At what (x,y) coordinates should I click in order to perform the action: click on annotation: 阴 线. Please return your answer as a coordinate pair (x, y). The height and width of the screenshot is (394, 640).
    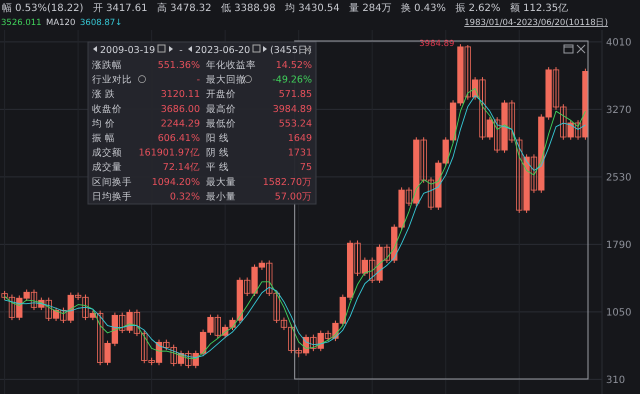
    Looking at the image, I should click on (218, 152).